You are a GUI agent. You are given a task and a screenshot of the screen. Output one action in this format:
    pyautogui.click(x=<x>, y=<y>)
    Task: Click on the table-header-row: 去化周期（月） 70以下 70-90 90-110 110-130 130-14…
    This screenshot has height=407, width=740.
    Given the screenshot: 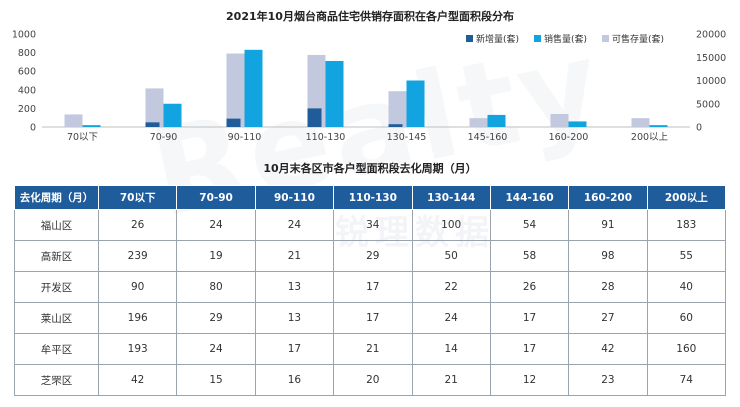 What is the action you would take?
    pyautogui.click(x=370, y=197)
    